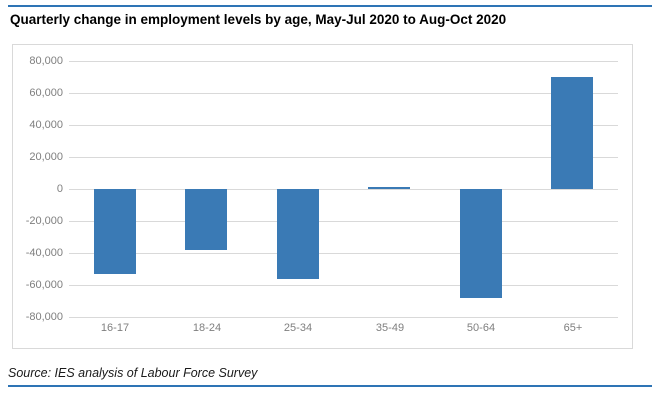 The height and width of the screenshot is (402, 668). Describe the element at coordinates (44, 253) in the screenshot. I see `y-tick-label: -40,000` at that location.